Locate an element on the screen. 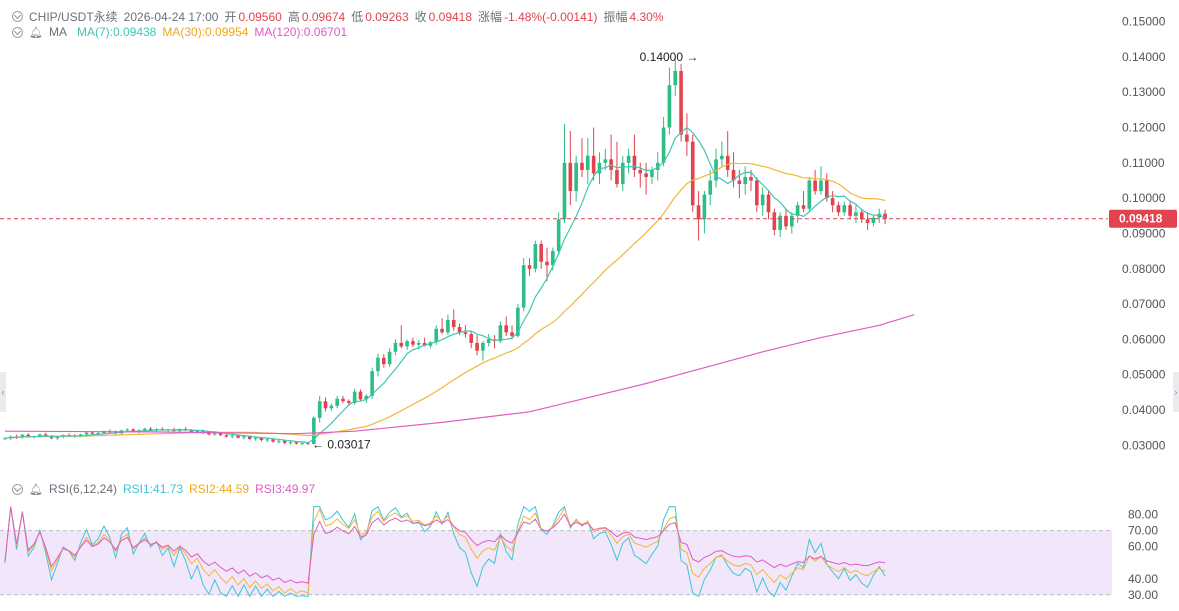 This screenshot has width=1179, height=611. rsi-label: RSI(6,12,24) is located at coordinates (83, 489).